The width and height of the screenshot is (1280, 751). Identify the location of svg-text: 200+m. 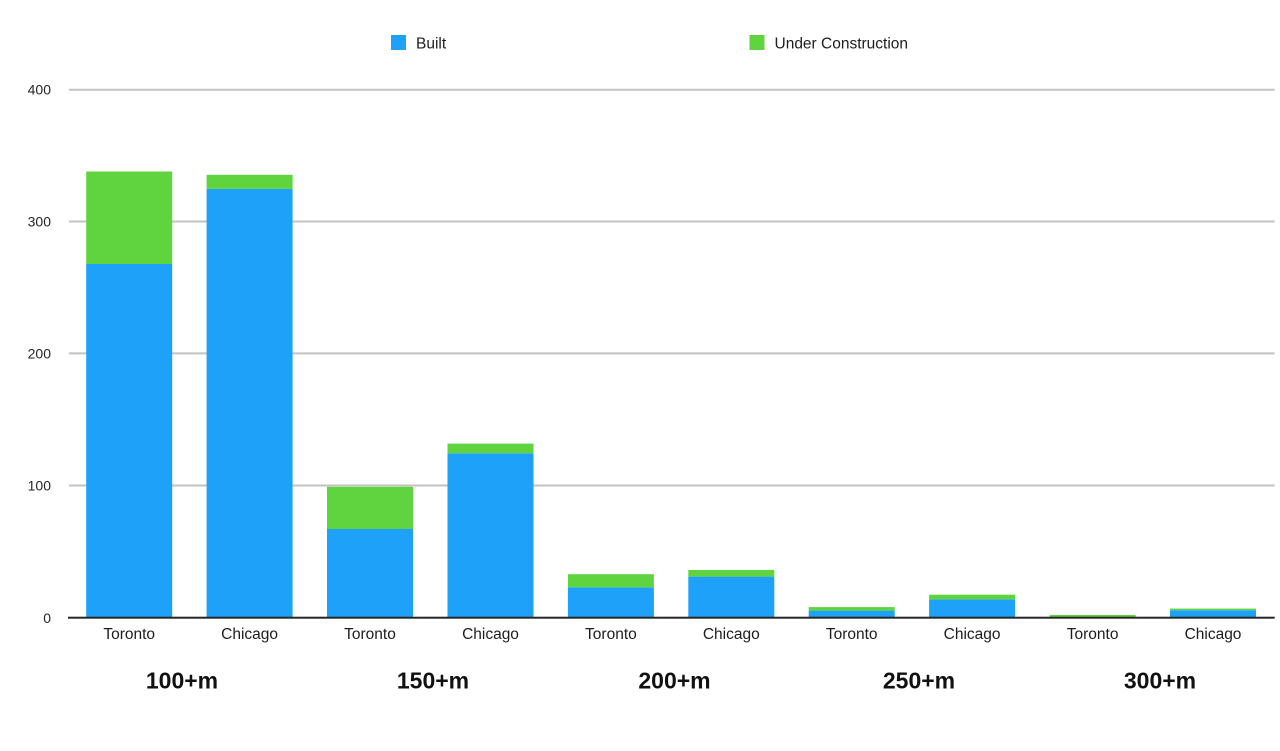
(674, 681).